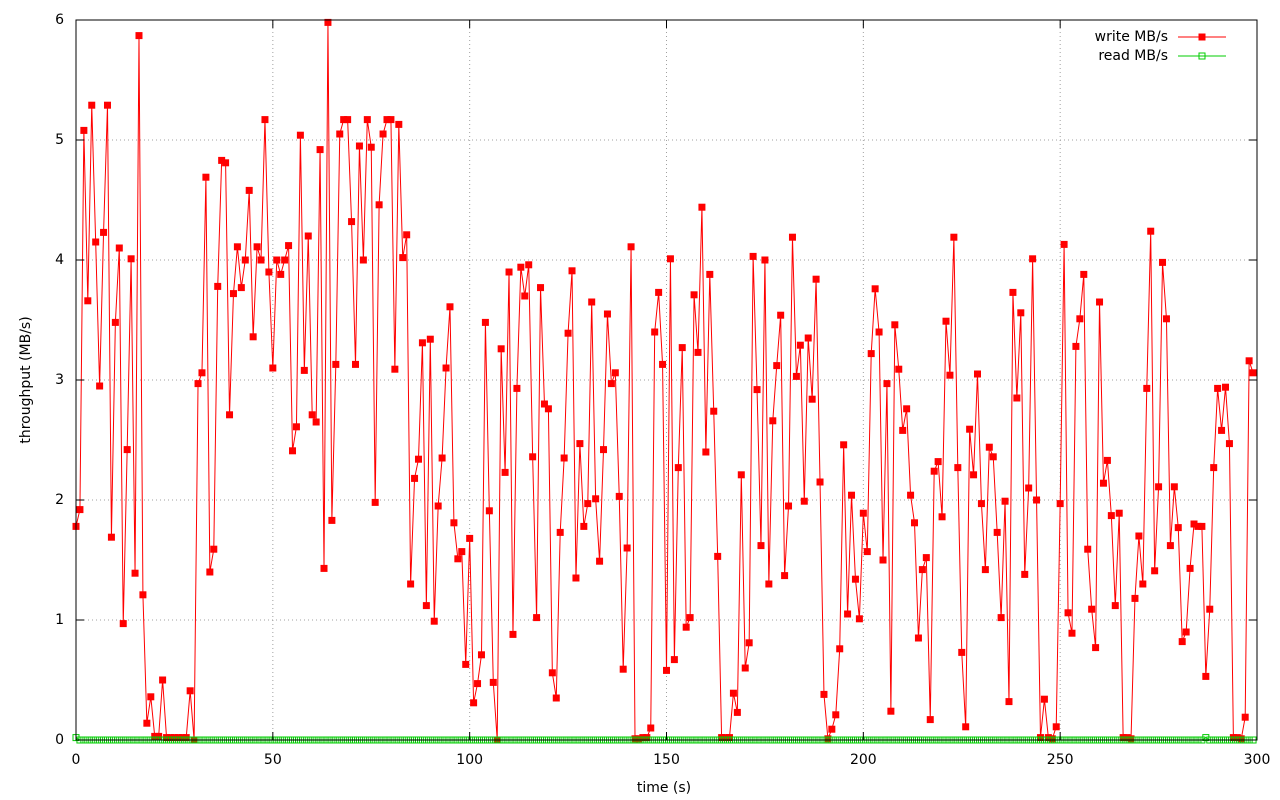  I want to click on x-axis-label: time (s), so click(664, 788).